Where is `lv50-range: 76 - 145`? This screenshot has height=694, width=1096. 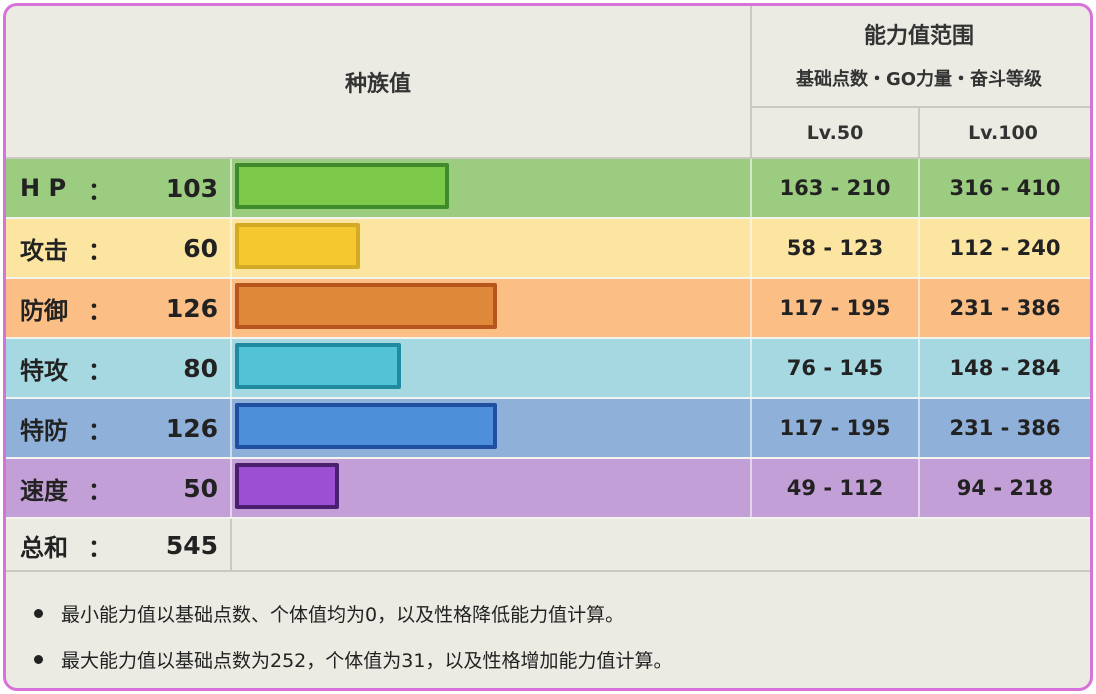
lv50-range: 76 - 145 is located at coordinates (835, 368).